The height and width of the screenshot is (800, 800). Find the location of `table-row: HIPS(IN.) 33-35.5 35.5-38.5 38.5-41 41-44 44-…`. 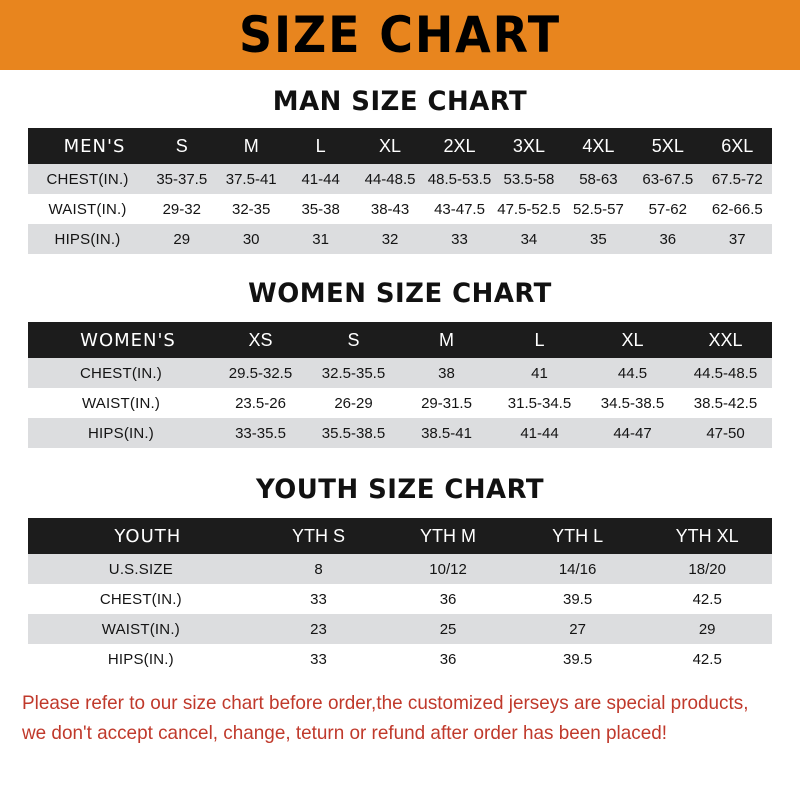

table-row: HIPS(IN.) 33-35.5 35.5-38.5 38.5-41 41-44 44-… is located at coordinates (400, 433).